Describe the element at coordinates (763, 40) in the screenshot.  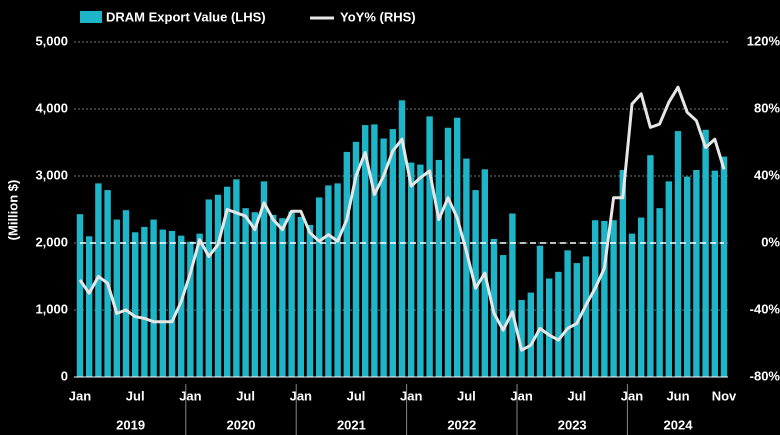
I see `y2-tick-label: 120%` at that location.